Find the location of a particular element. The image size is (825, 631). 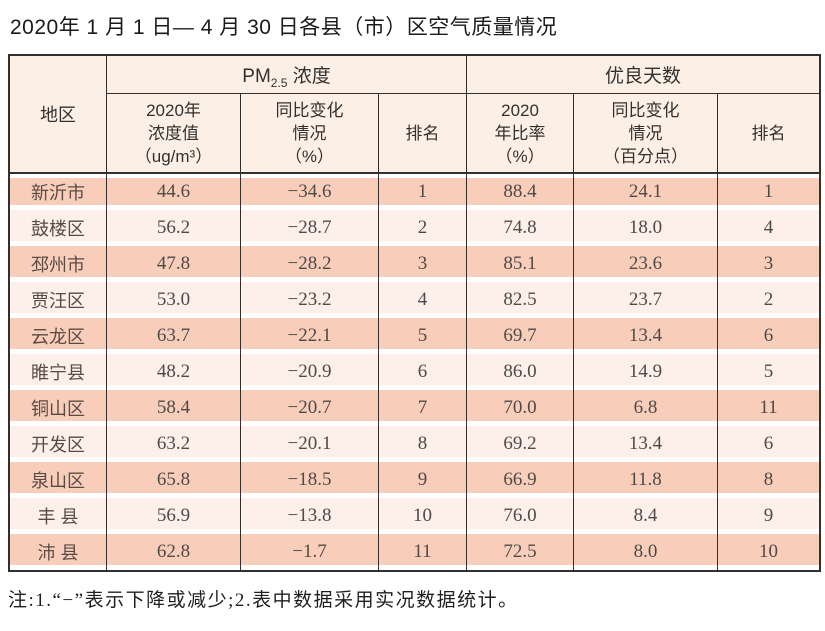

pm-change-cell: −20.7 is located at coordinates (310, 408).